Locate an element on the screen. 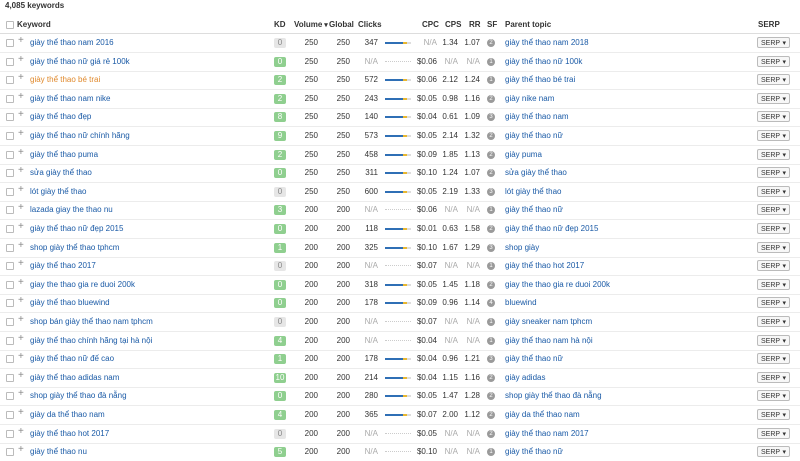 This screenshot has width=800, height=461. keyword-link: giày thể thao puma is located at coordinates (64, 154).